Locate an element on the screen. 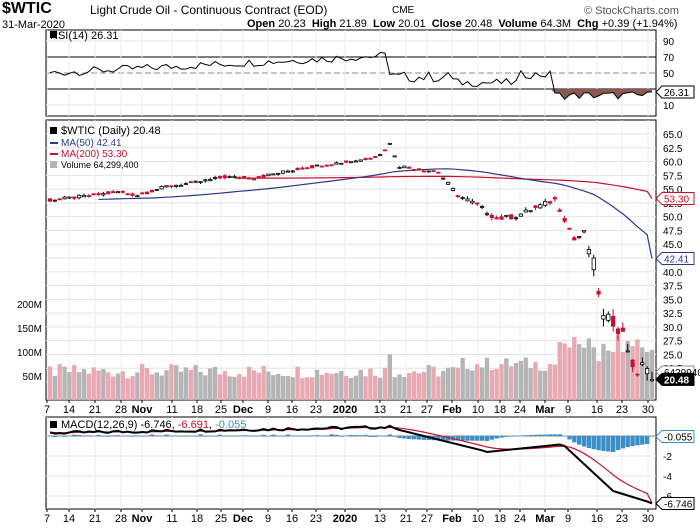 The image size is (700, 530). rsi-panel: 9070503010 RSI(14) 26.31 is located at coordinates (360, 73).